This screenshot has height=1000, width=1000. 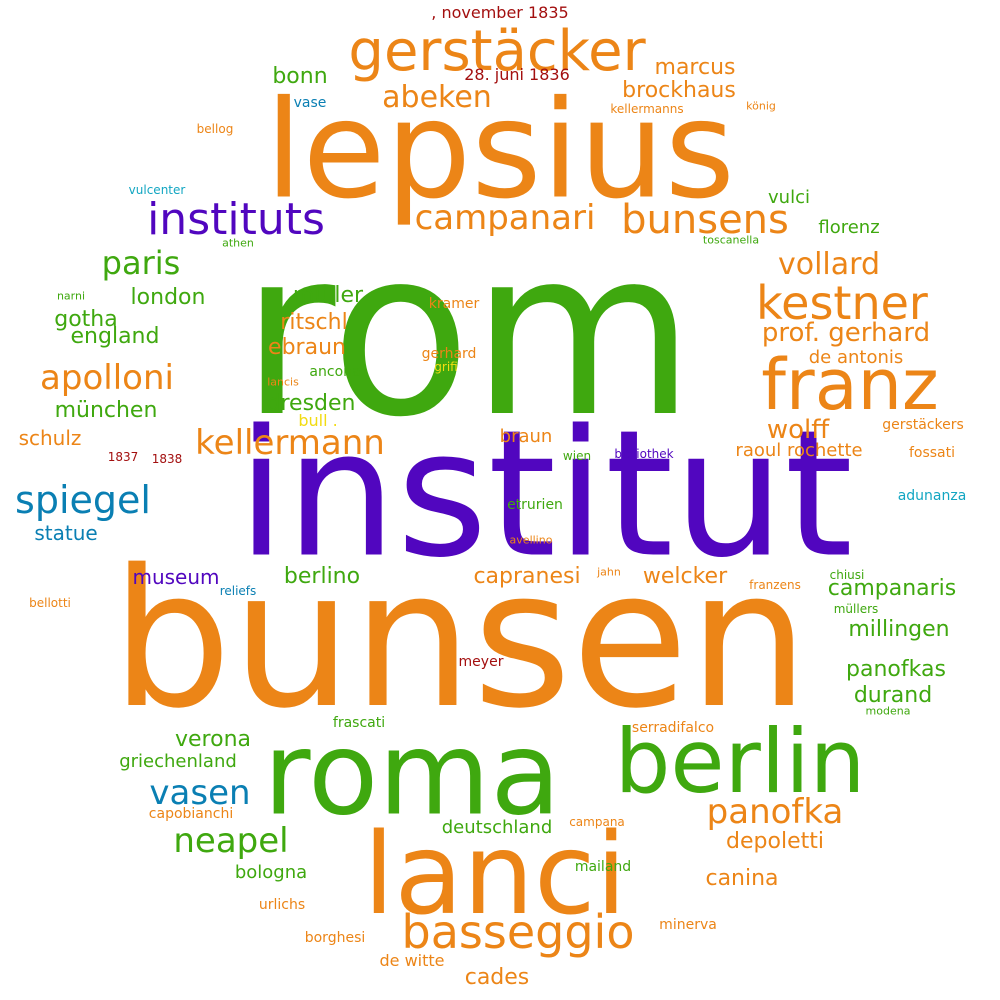 I want to click on word-institut: institut, so click(x=545, y=495).